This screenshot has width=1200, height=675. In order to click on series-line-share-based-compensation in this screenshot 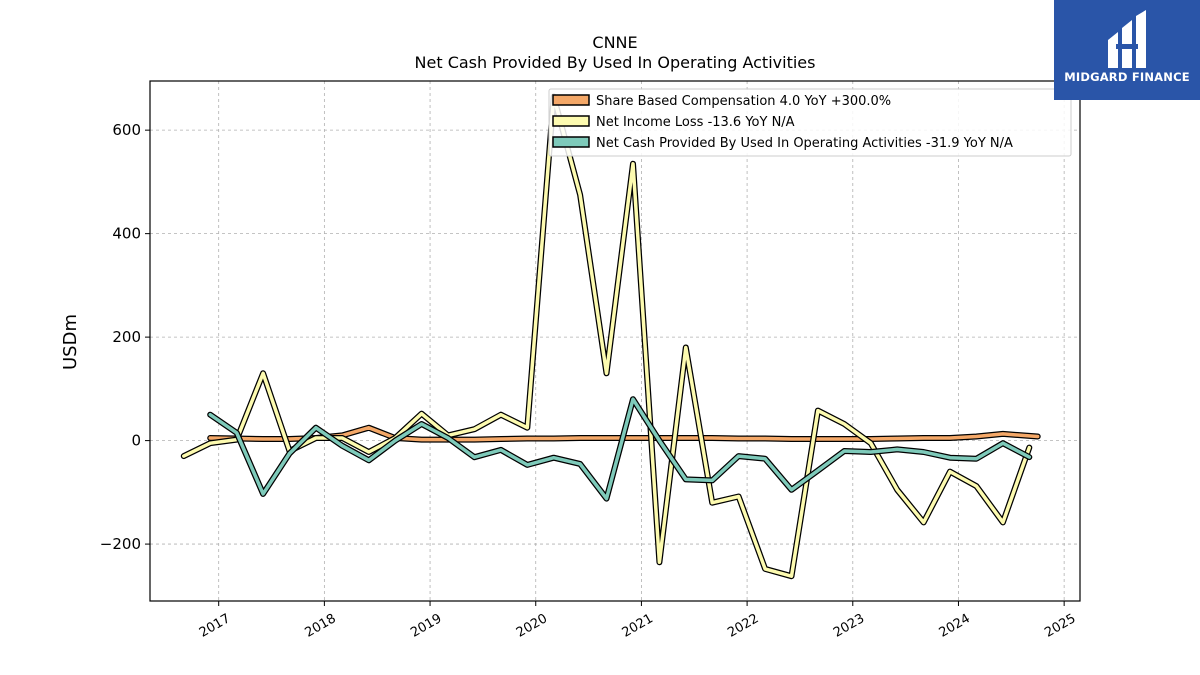, I will do `click(624, 433)`.